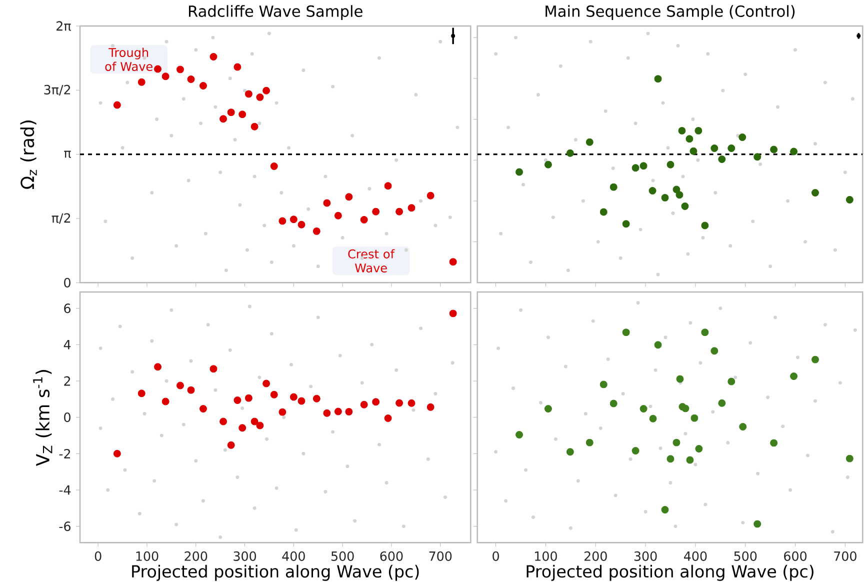 Image resolution: width=865 pixels, height=582 pixels. I want to click on y-tick-label: 3π/2, so click(57, 90).